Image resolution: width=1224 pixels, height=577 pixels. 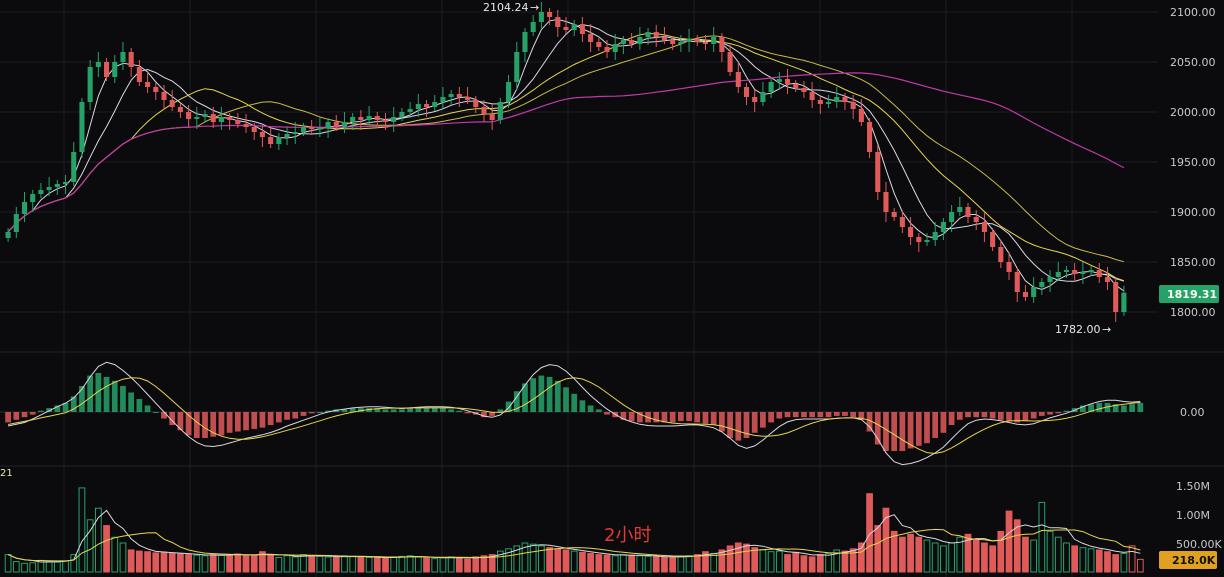 I want to click on low-price-label: 1782.00, so click(x=1078, y=329).